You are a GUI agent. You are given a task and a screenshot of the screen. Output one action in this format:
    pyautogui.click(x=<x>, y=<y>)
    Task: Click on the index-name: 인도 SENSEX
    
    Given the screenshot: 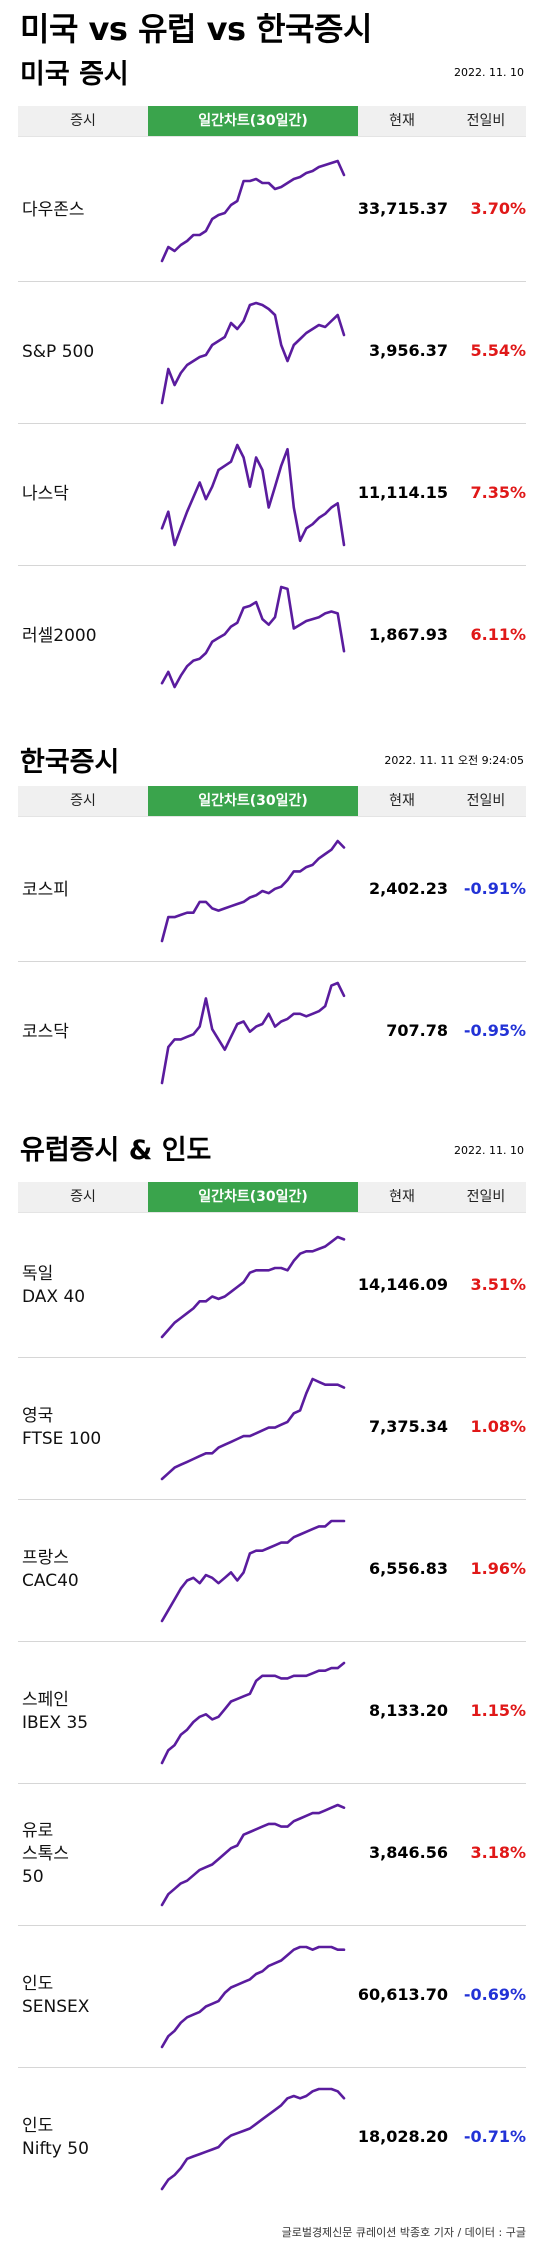 What is the action you would take?
    pyautogui.click(x=56, y=1995)
    